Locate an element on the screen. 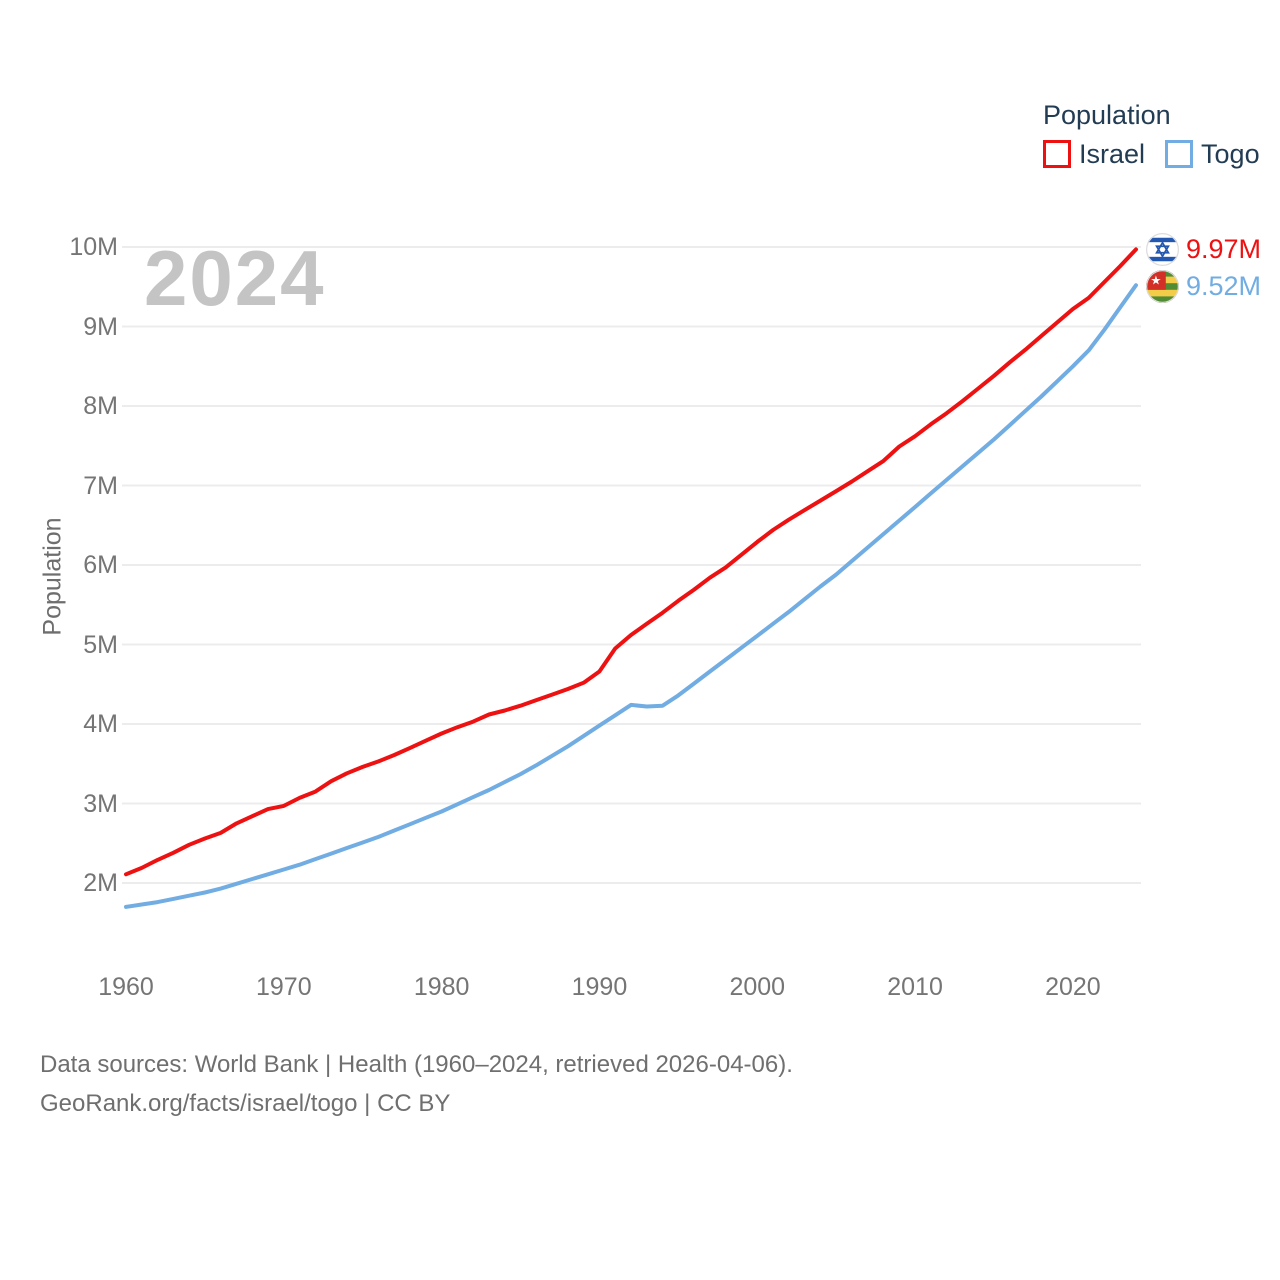  y-tick-label: 6M is located at coordinates (100, 565).